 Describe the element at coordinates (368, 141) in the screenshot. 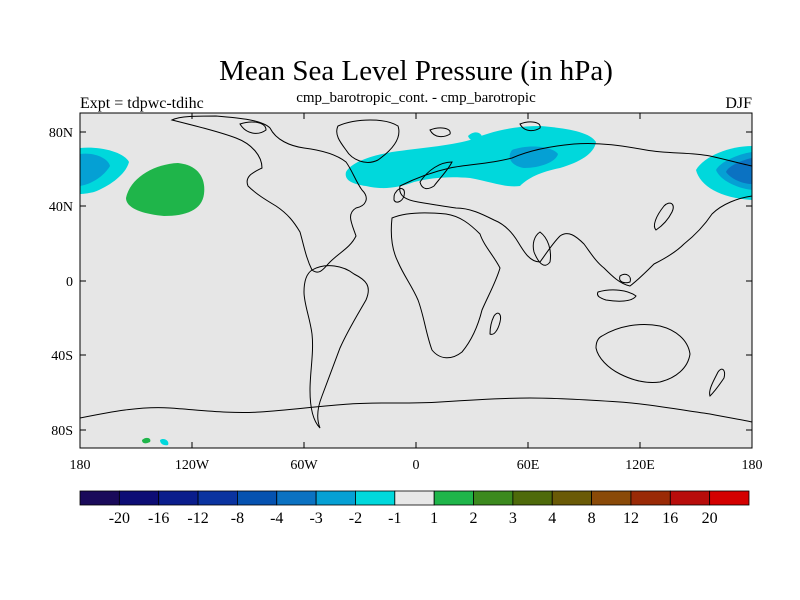

I see `coast-greenland` at that location.